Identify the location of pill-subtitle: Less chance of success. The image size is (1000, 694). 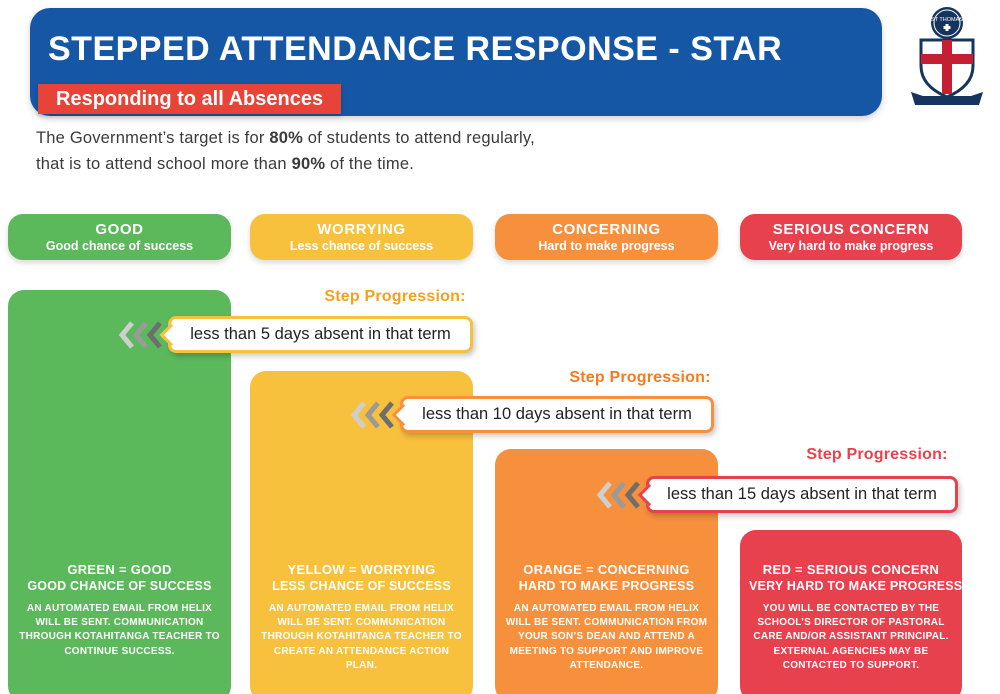
(361, 246).